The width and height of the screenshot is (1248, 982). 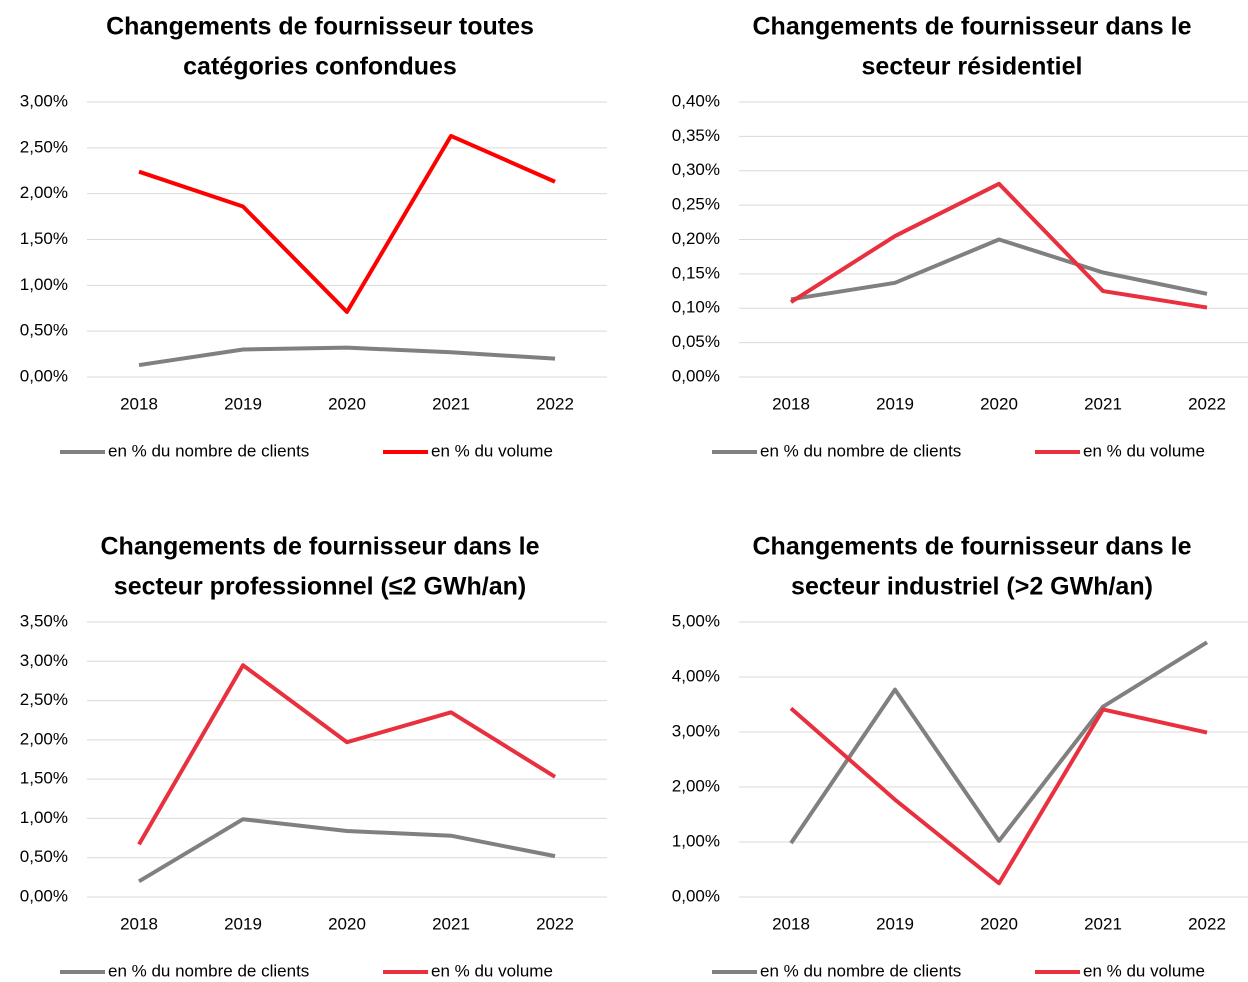 What do you see at coordinates (696, 238) in the screenshot?
I see `y-tick-label: 0,20%` at bounding box center [696, 238].